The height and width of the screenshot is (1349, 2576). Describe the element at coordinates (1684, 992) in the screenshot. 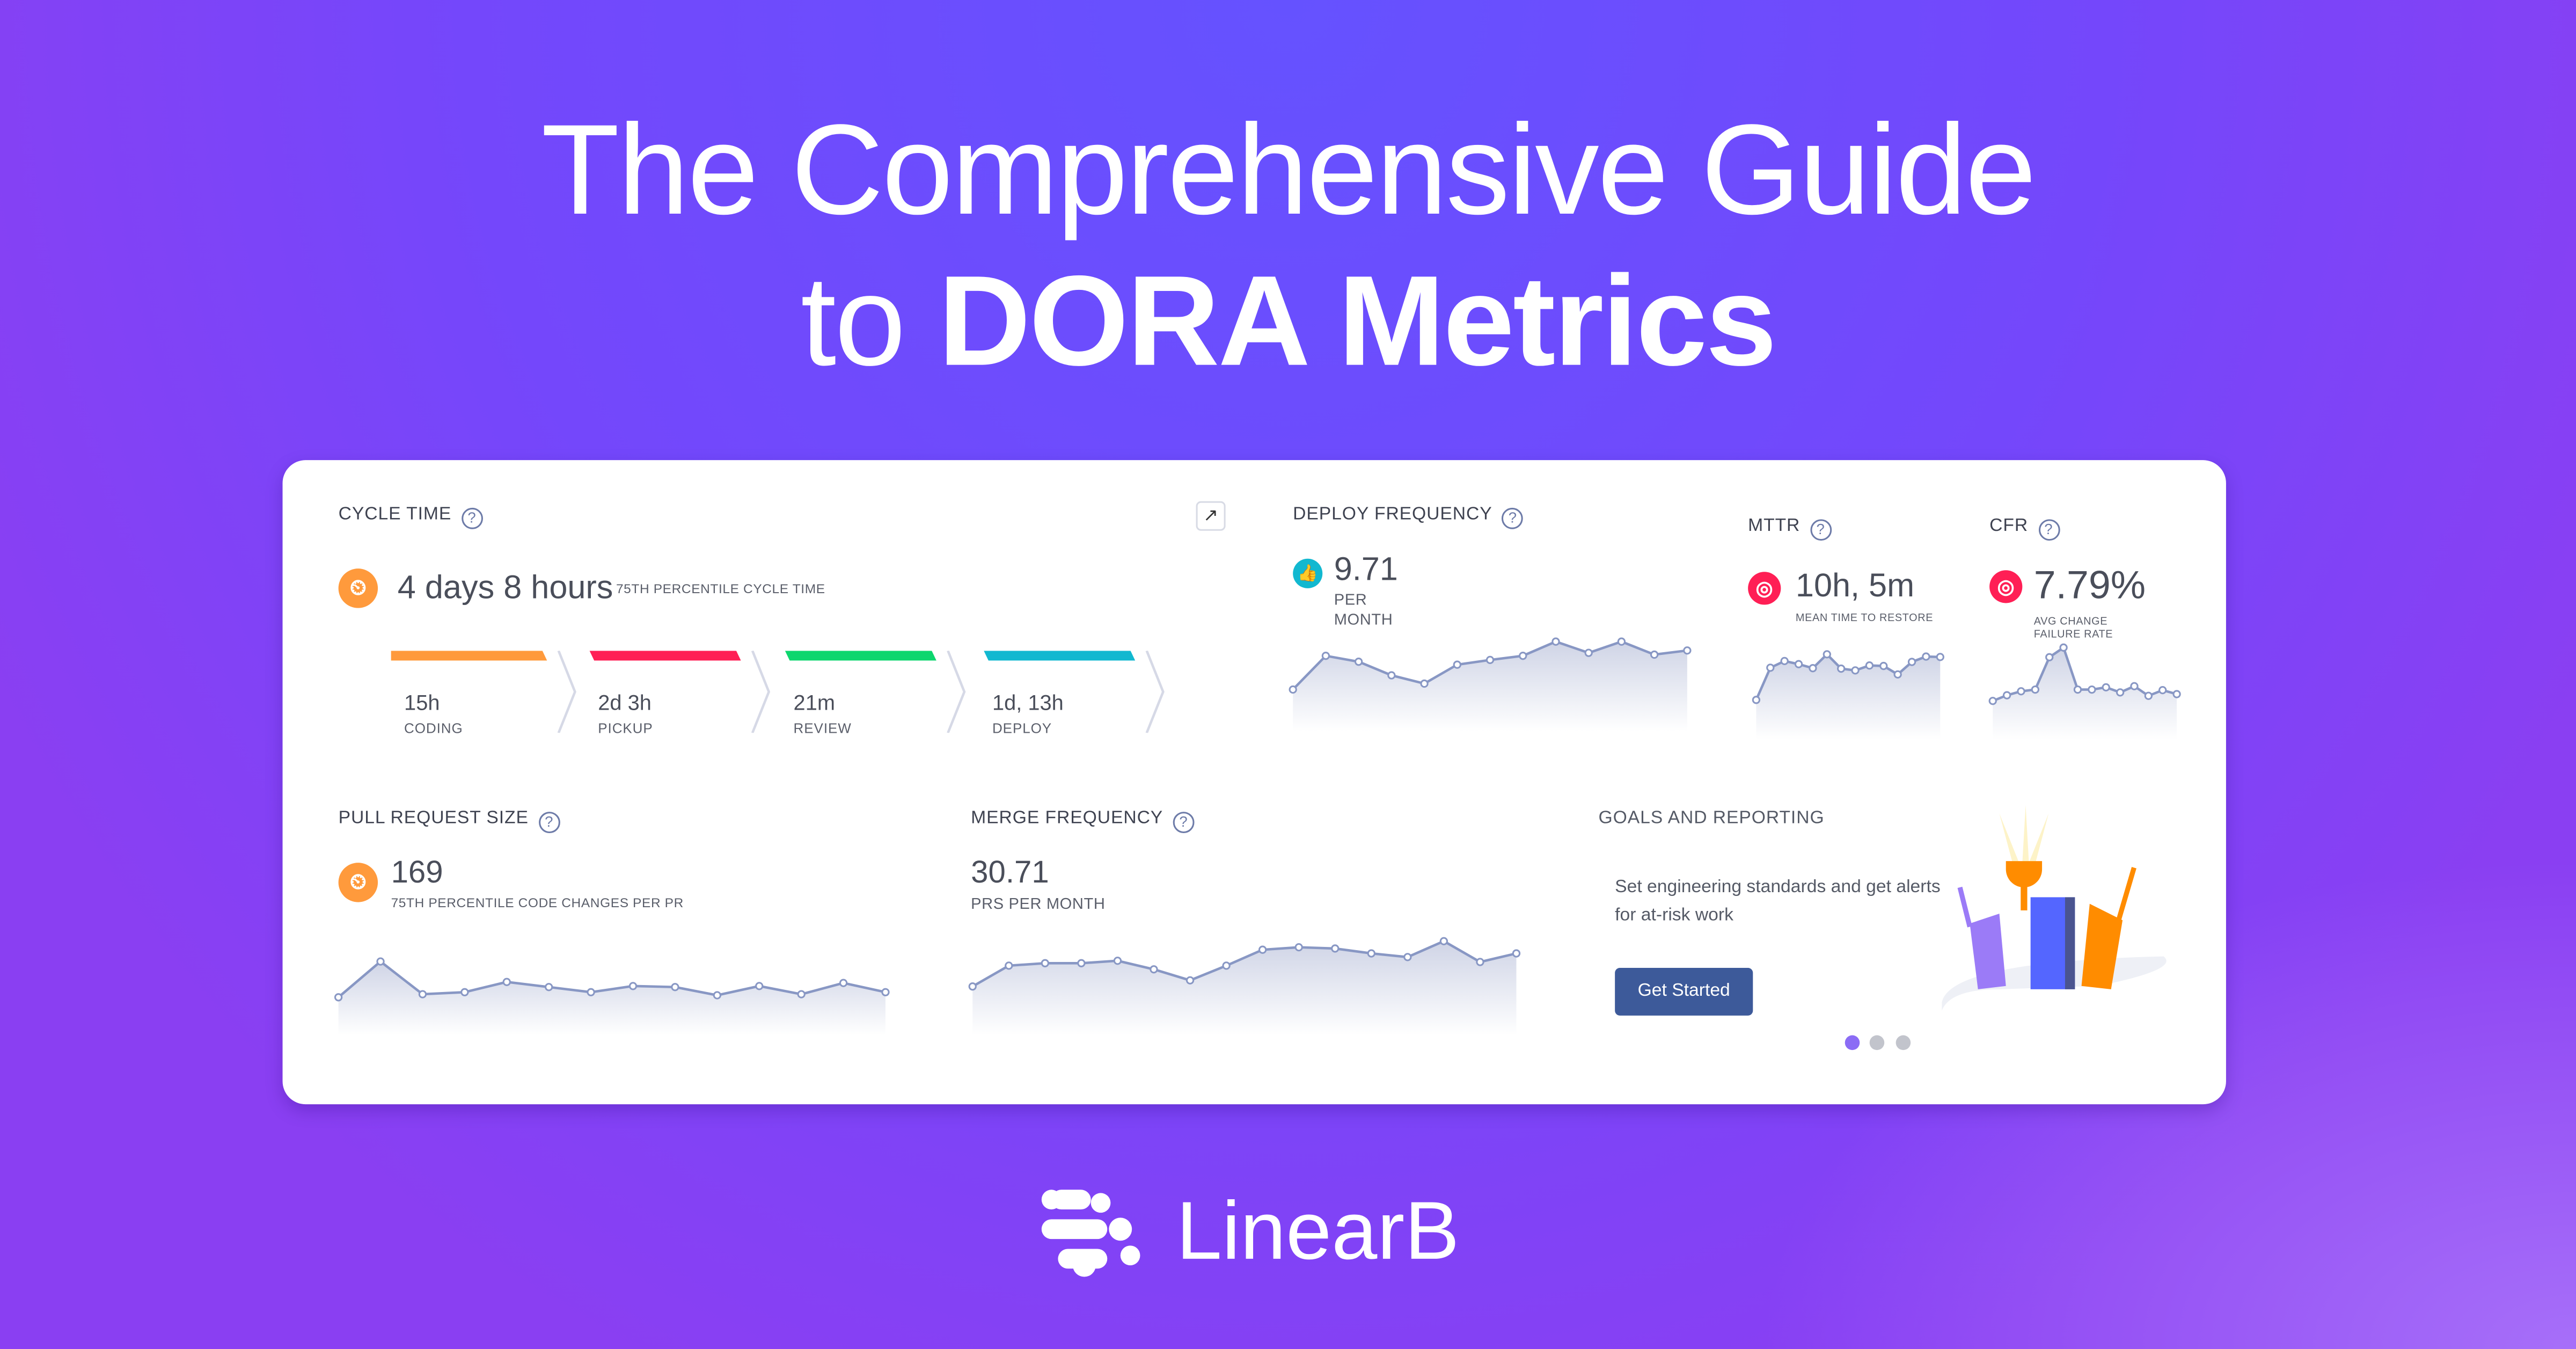

I see `get-started-button: Get Started` at that location.